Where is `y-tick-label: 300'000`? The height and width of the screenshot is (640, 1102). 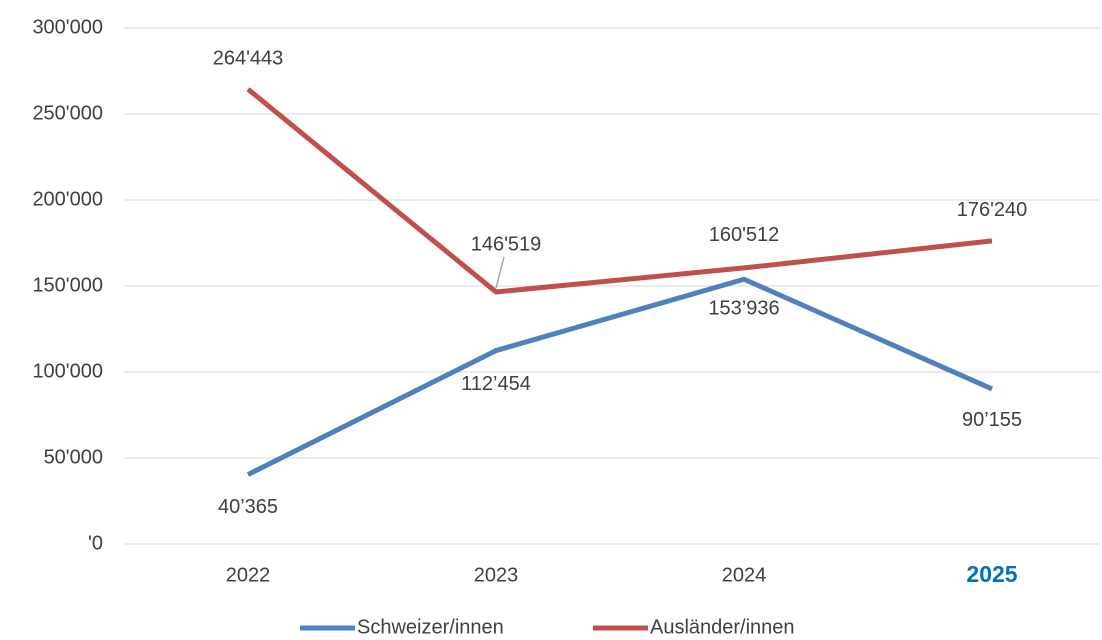 y-tick-label: 300'000 is located at coordinates (67, 27).